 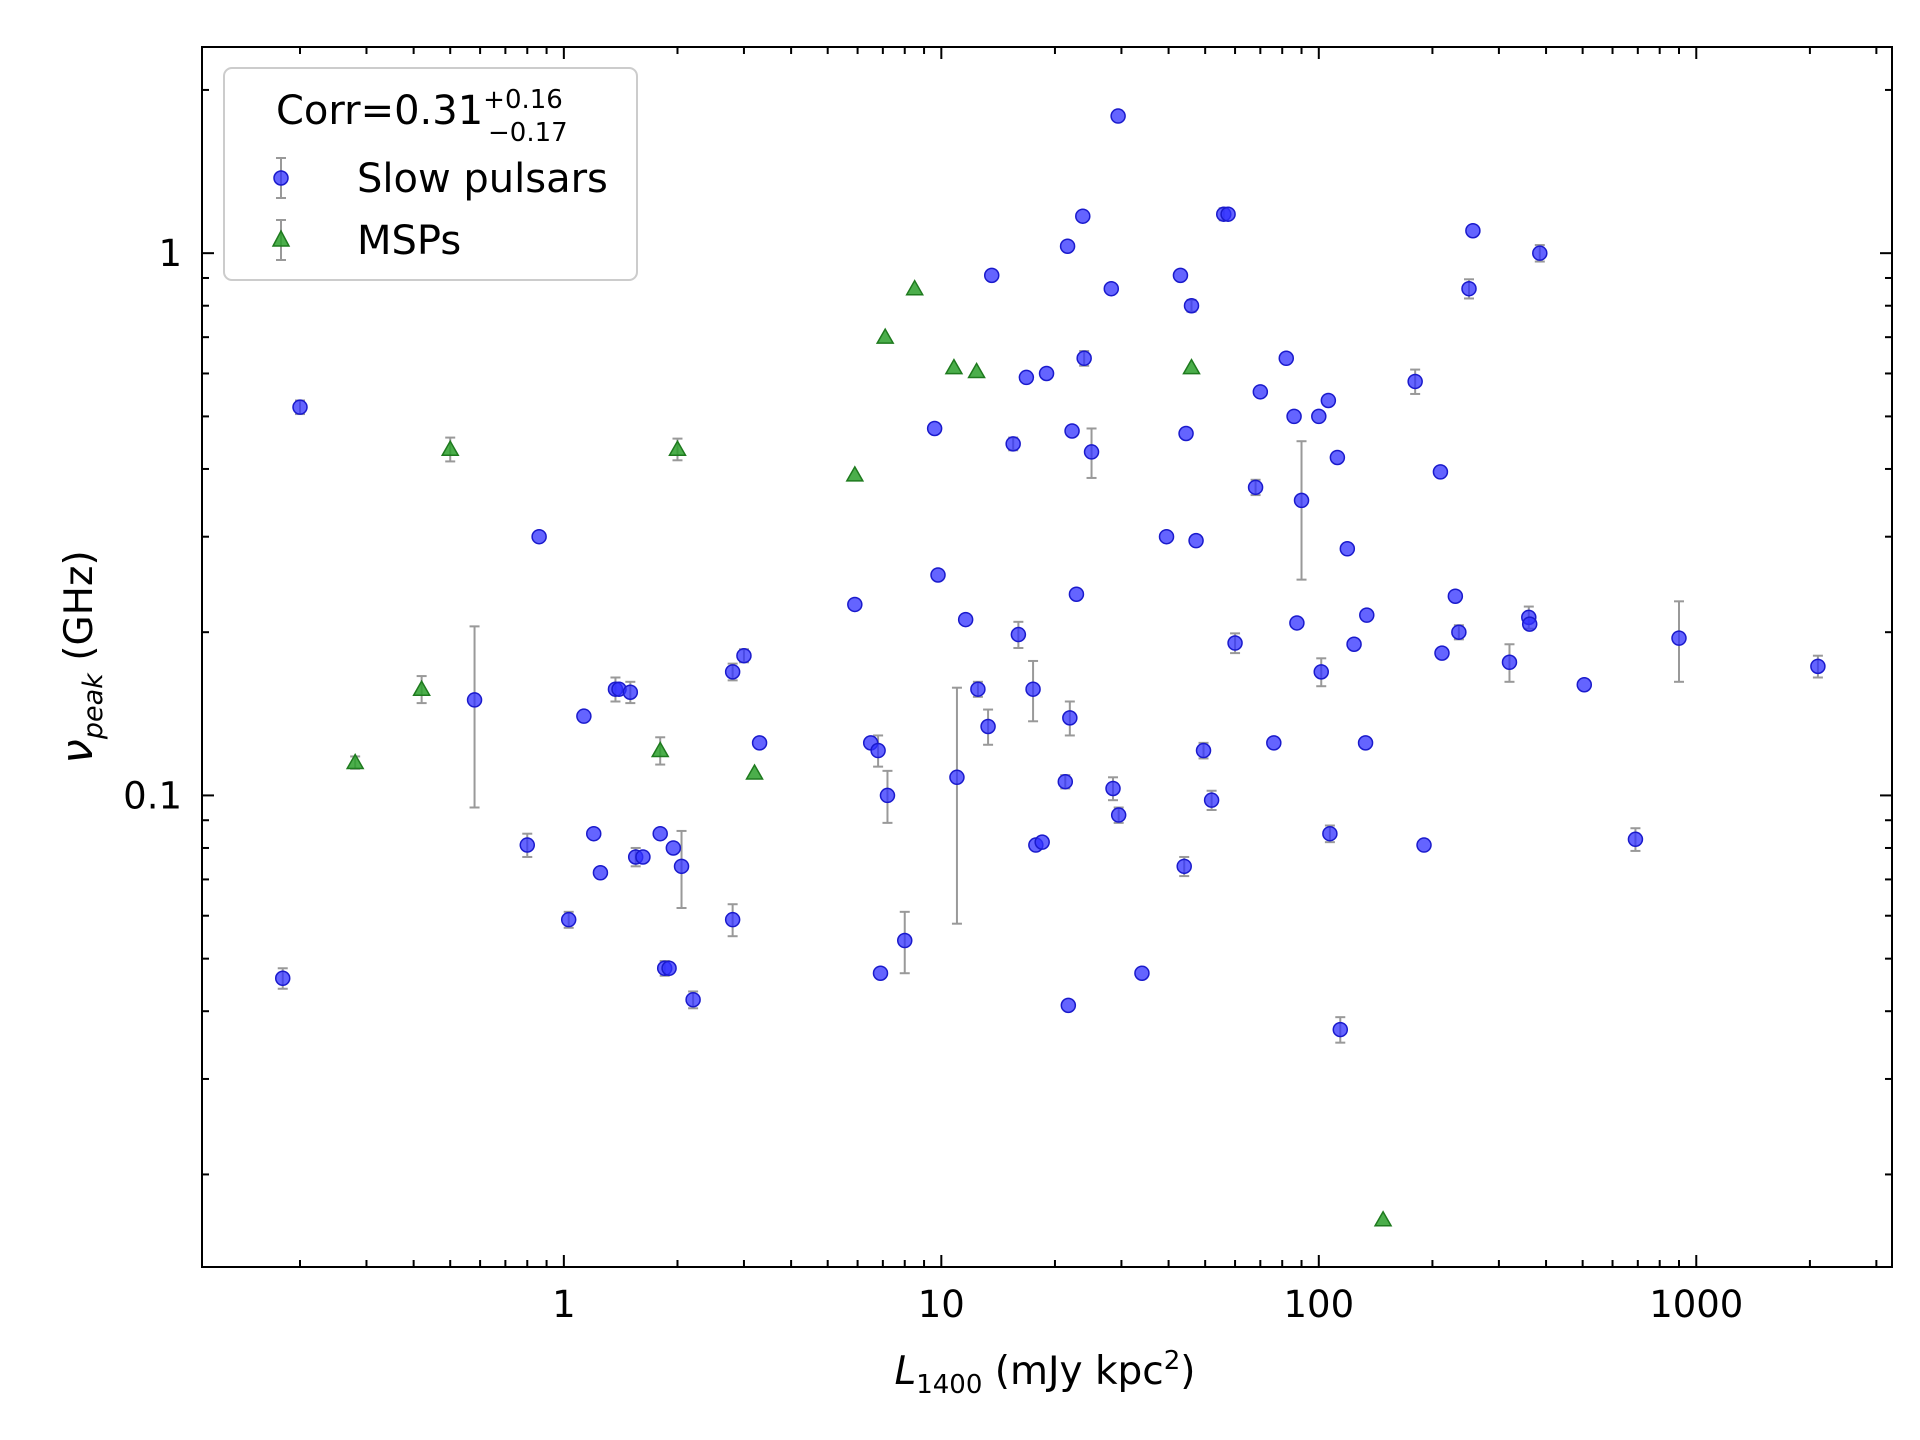 I want to click on error-bar, so click(x=474, y=717).